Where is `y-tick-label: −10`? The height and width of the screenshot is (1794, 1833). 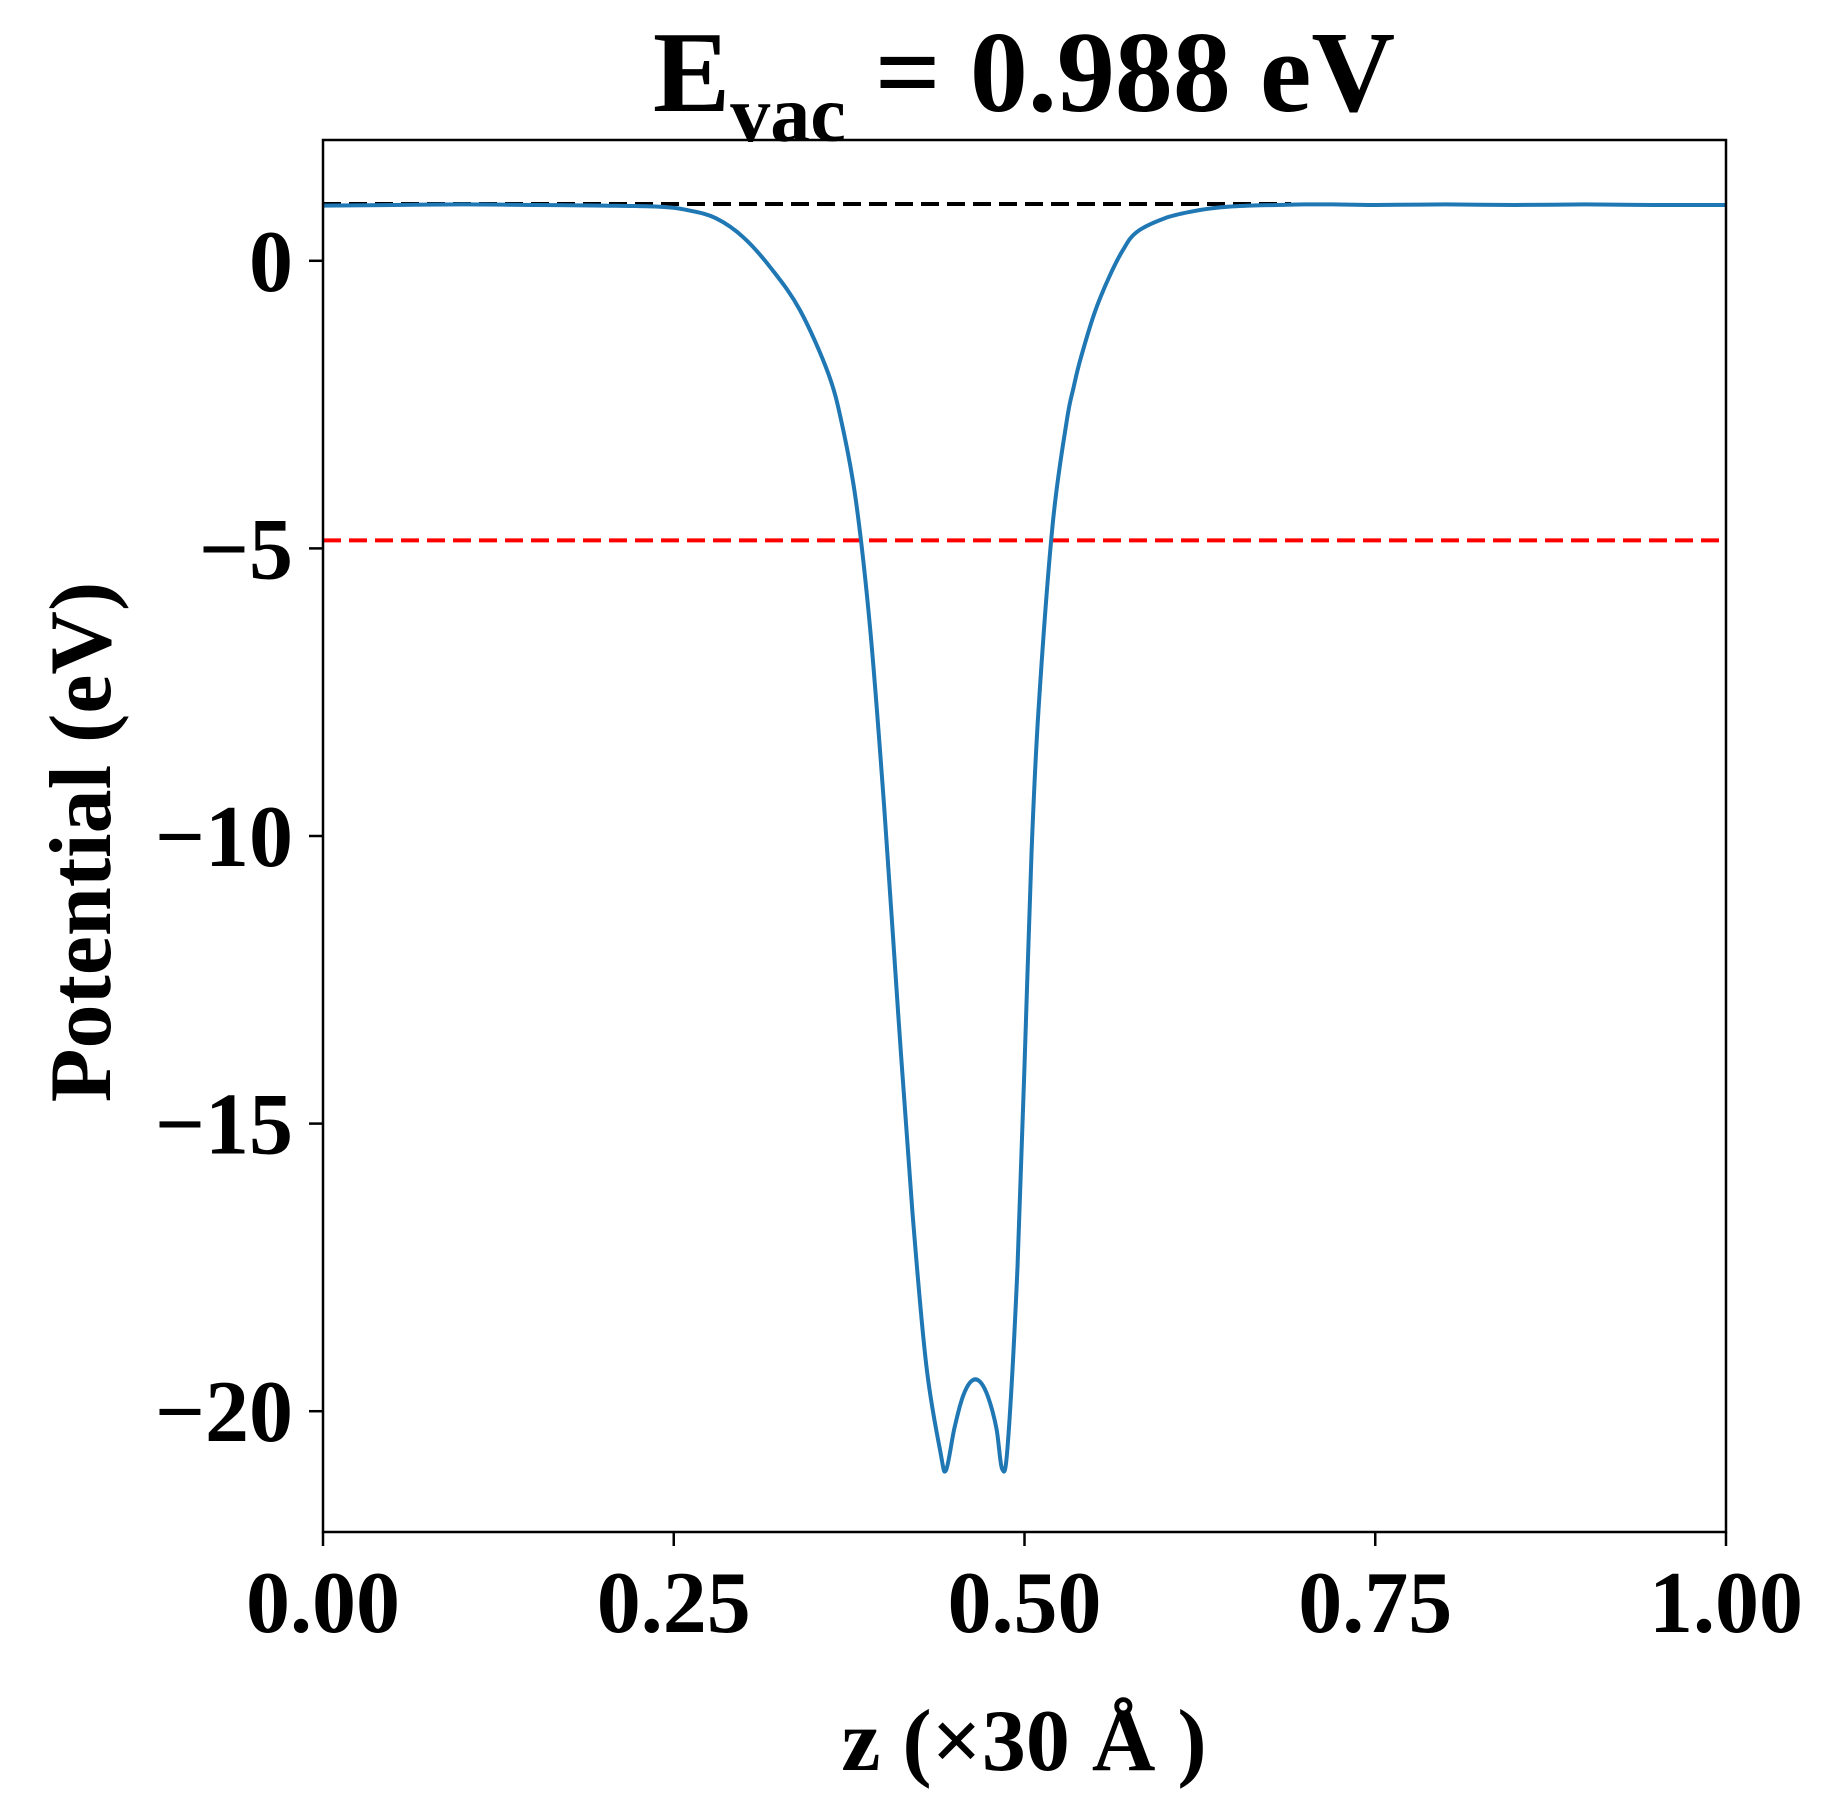 y-tick-label: −10 is located at coordinates (224, 837).